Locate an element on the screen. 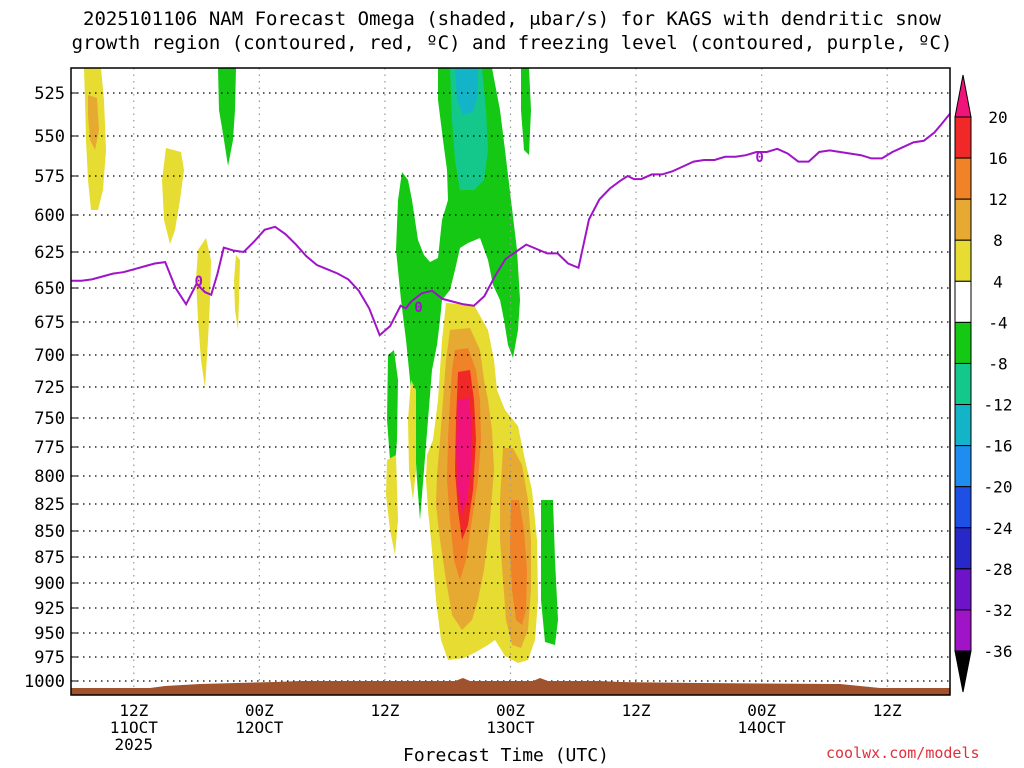  x-axis-label: Forecast Time (UTC) is located at coordinates (506, 755).